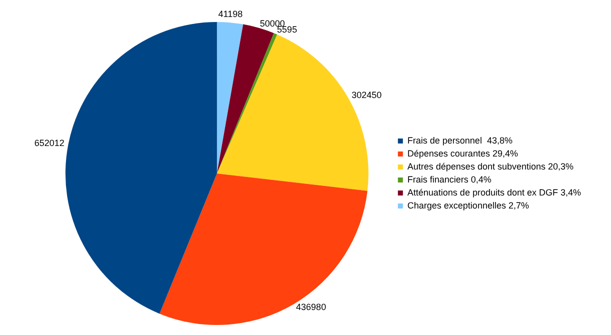  I want to click on legend-label: Autres dépenses dont subventions 20,3%, so click(490, 166).